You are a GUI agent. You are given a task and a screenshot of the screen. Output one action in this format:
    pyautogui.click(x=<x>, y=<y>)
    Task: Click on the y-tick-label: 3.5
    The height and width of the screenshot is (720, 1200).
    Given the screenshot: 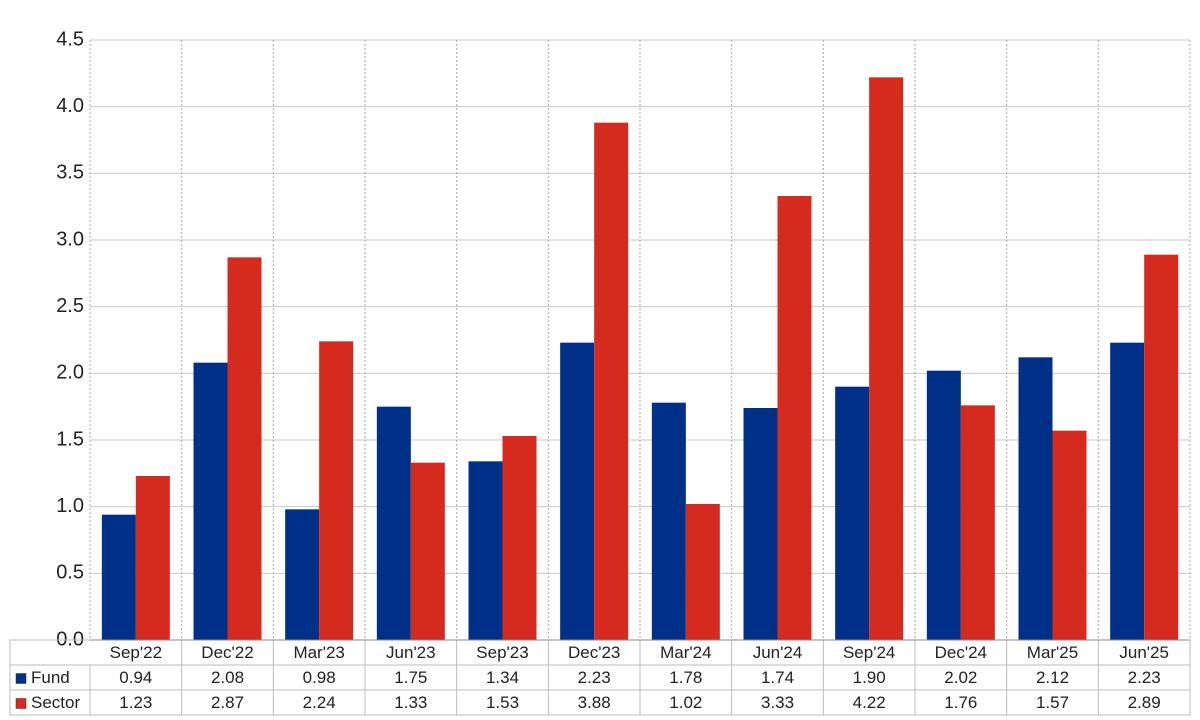 What is the action you would take?
    pyautogui.click(x=70, y=173)
    